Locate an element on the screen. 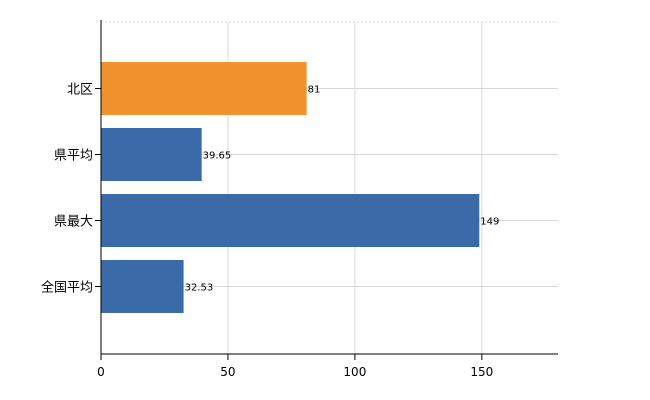  data-label-2: 149 is located at coordinates (489, 222).